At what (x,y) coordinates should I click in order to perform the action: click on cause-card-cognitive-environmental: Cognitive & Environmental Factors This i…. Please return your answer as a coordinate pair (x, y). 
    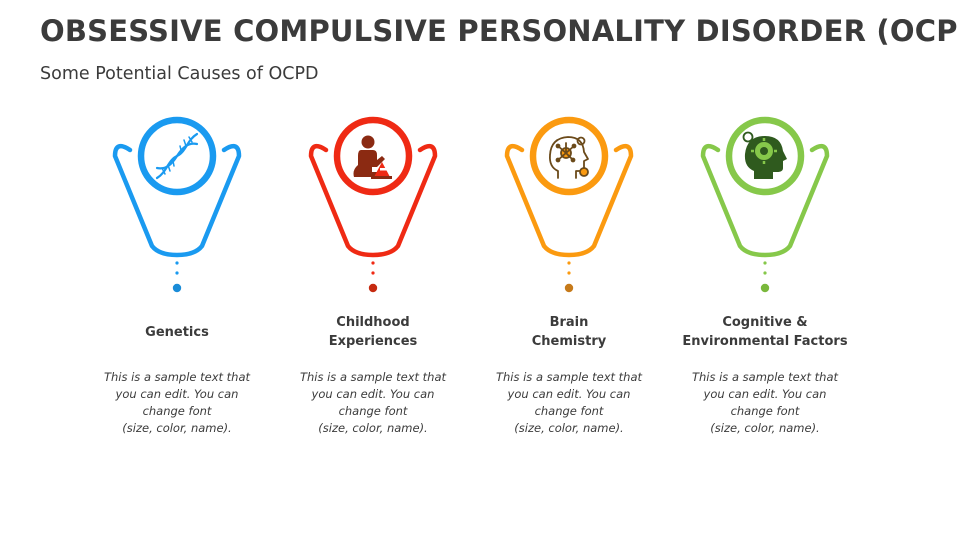
    Looking at the image, I should click on (765, 280).